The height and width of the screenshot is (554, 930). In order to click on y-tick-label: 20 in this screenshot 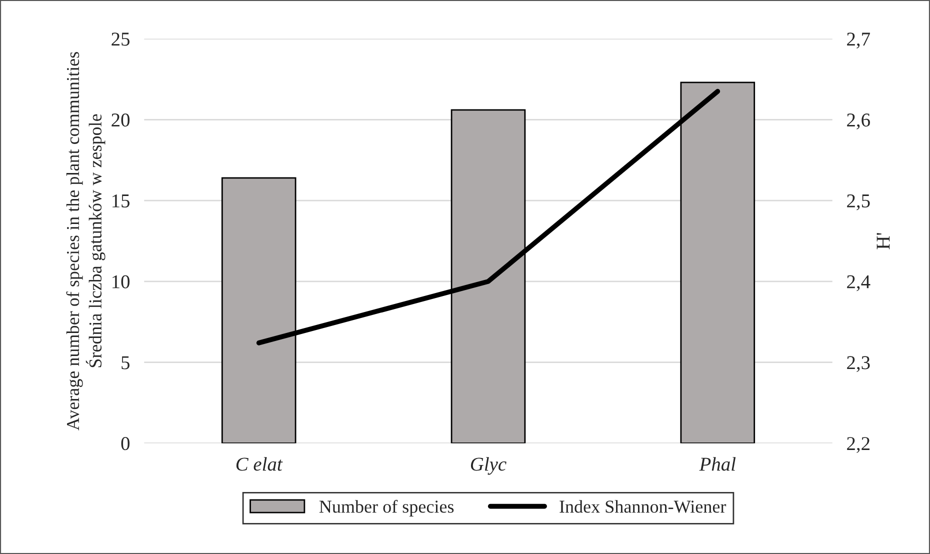, I will do `click(121, 120)`.